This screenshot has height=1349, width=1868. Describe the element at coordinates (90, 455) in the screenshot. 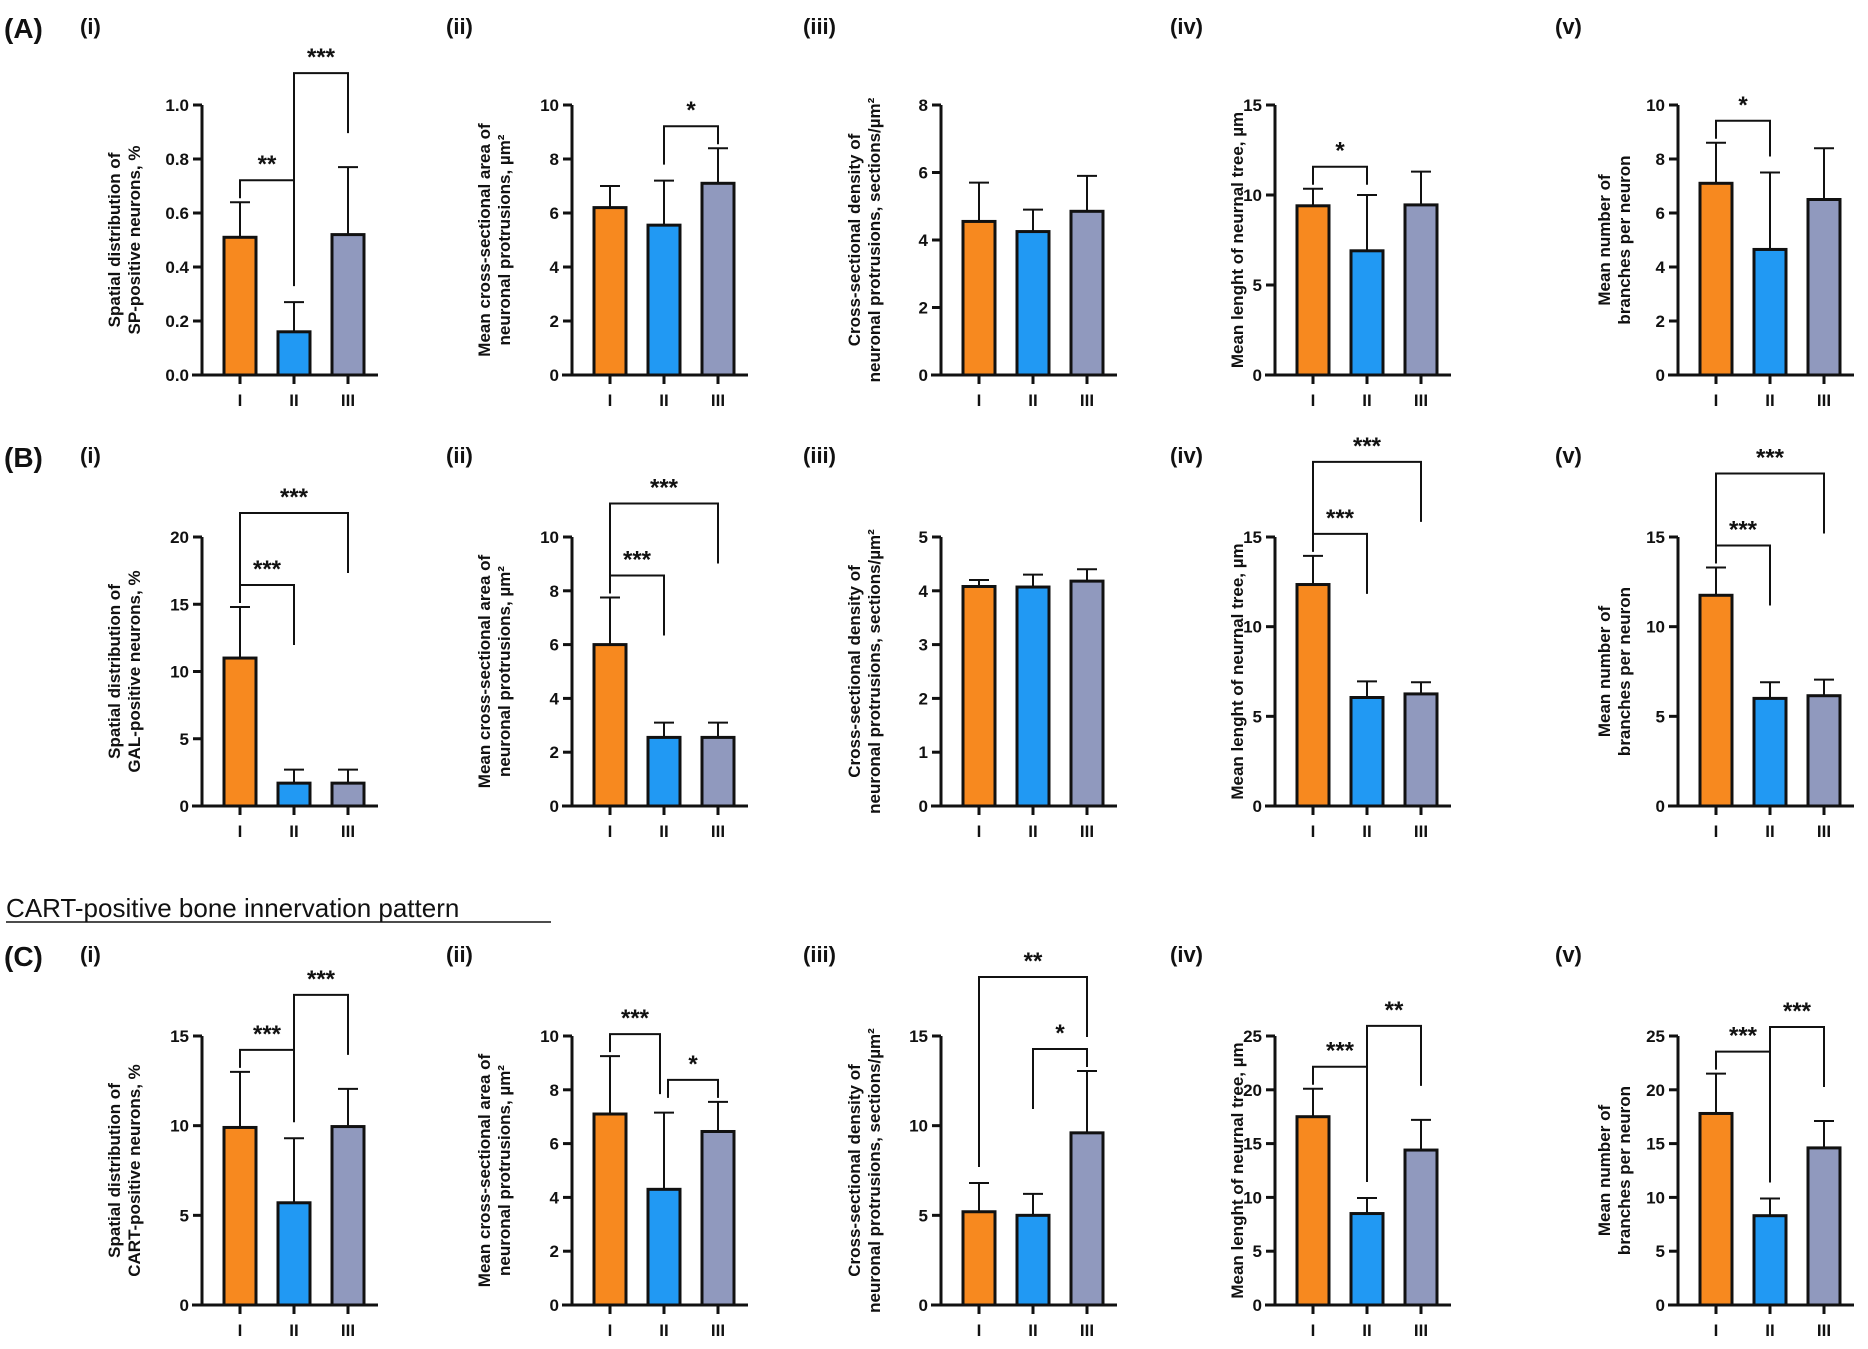

I see `panel-label: (i)` at that location.